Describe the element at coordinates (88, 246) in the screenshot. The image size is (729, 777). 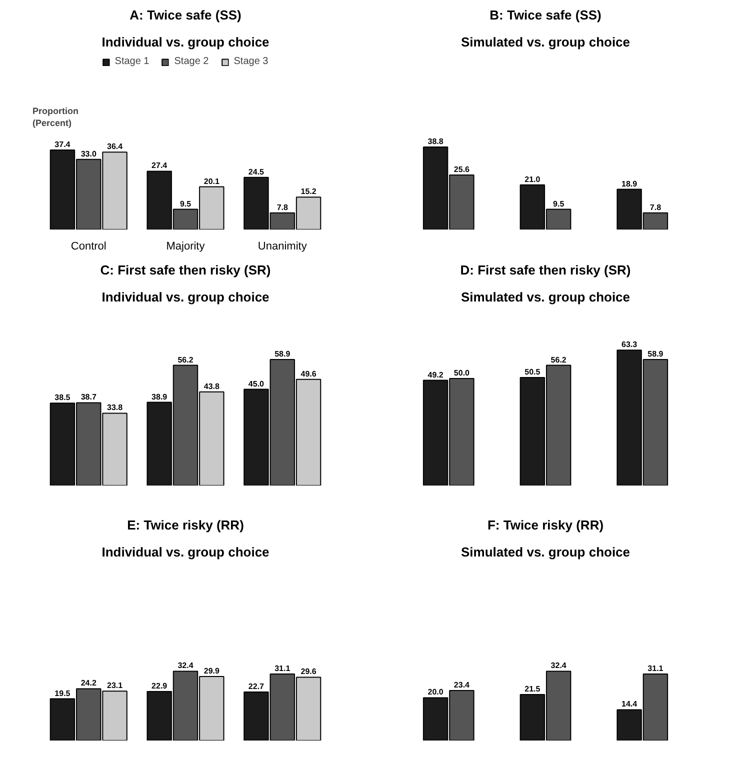
I see `x-tick-label: Control` at that location.